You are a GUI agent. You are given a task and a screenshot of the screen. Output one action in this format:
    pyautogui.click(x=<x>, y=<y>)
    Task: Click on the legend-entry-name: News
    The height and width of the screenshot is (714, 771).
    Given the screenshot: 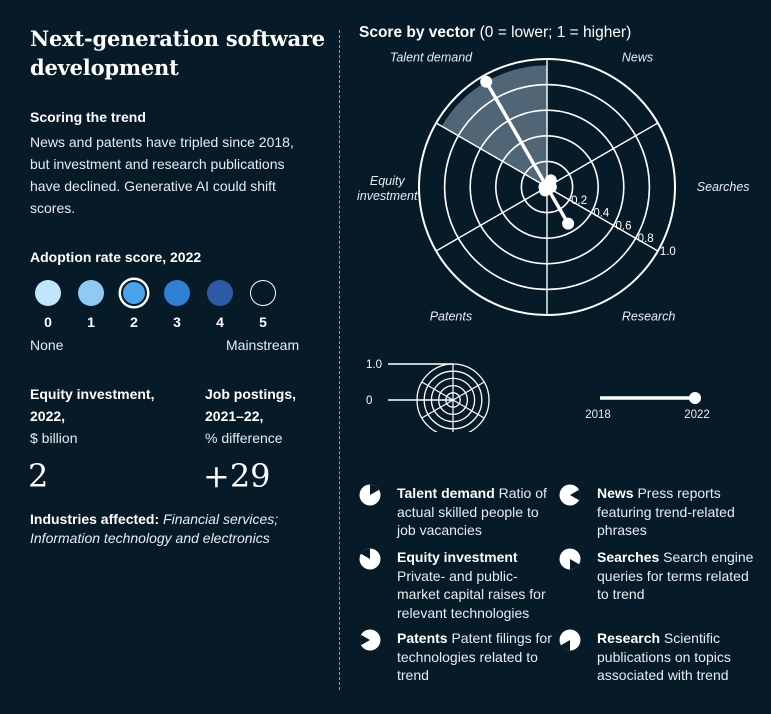 What is the action you would take?
    pyautogui.click(x=615, y=493)
    